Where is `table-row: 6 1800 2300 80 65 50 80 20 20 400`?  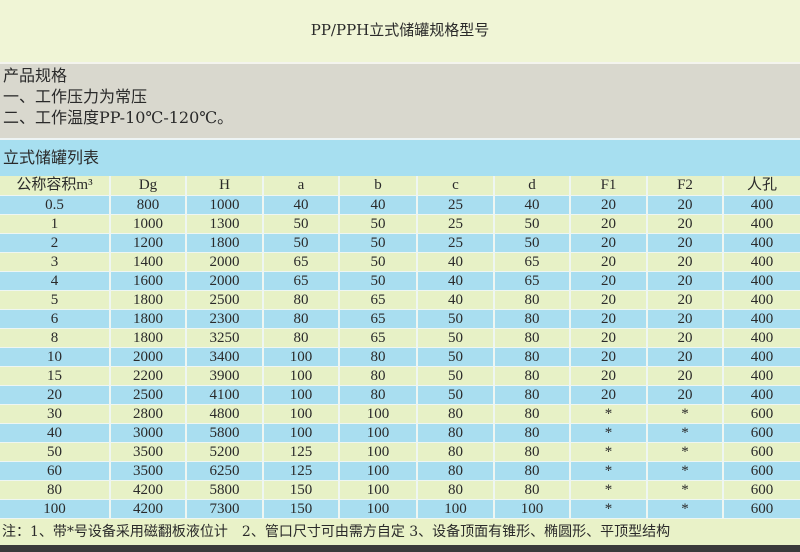
table-row: 6 1800 2300 80 65 50 80 20 20 400 is located at coordinates (400, 319).